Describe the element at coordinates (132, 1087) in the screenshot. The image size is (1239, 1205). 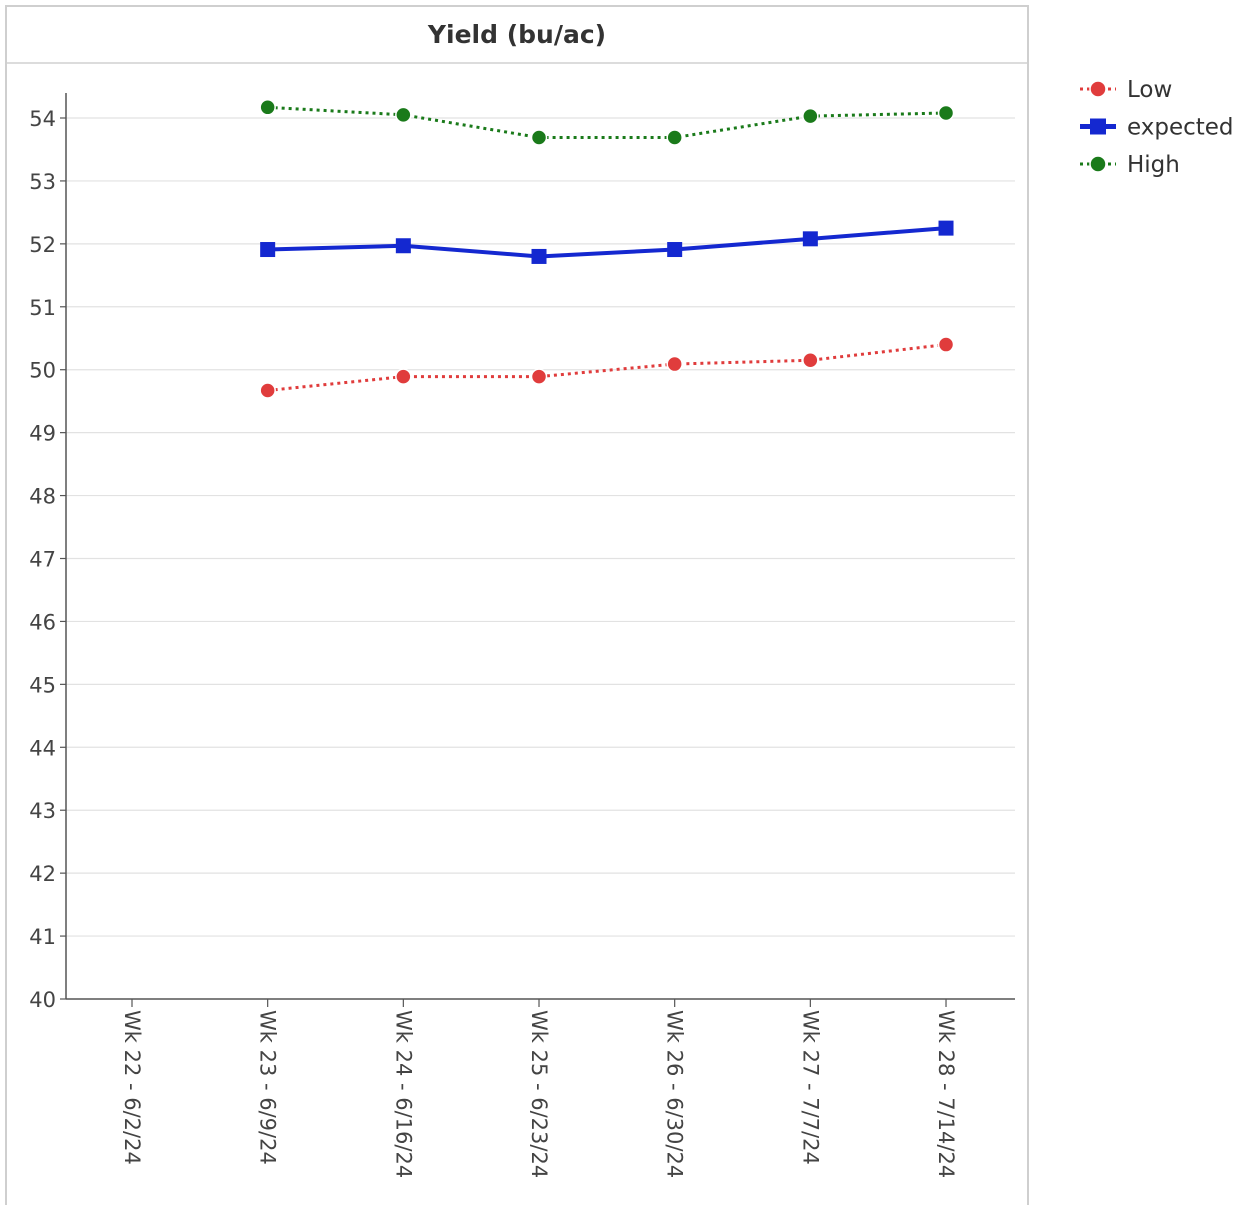
I see `x-tick-label: Wk 22 - 6/2/24` at that location.